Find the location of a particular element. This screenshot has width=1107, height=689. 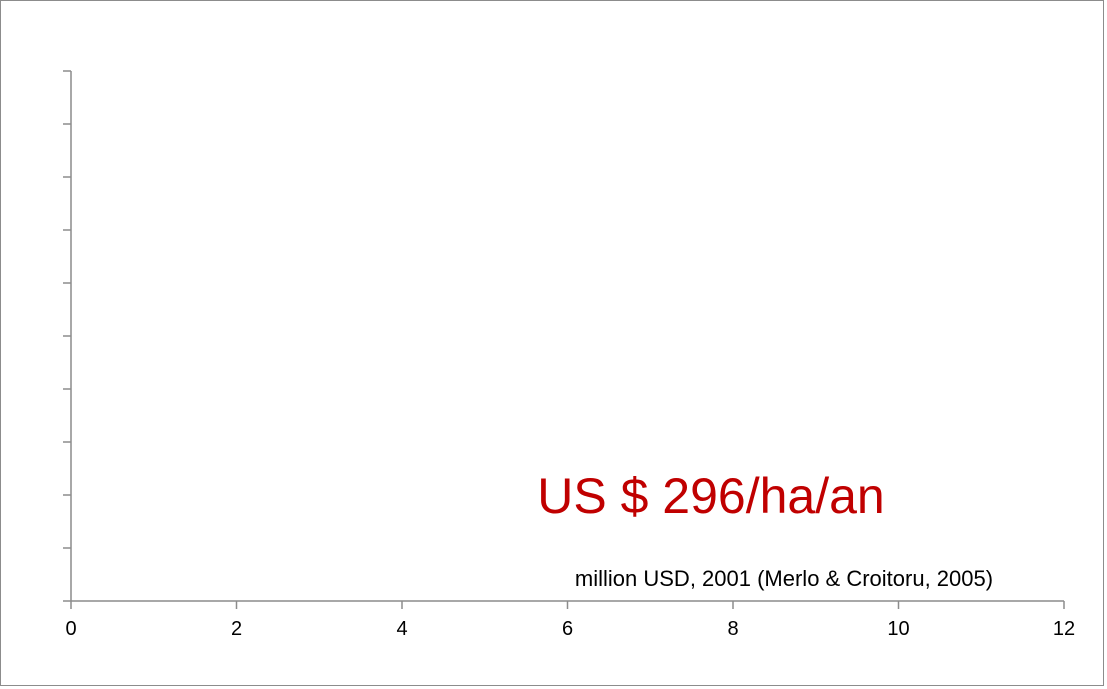

y-axis is located at coordinates (67, 336).